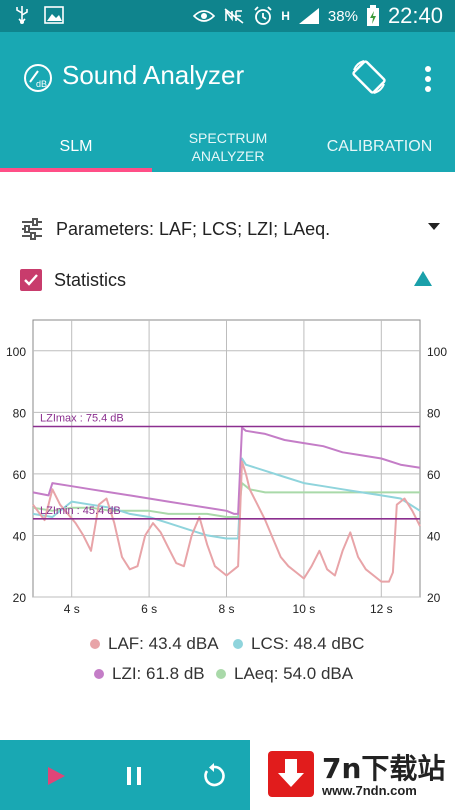 This screenshot has width=455, height=810. I want to click on dropdown-arrow-icon, so click(434, 226).